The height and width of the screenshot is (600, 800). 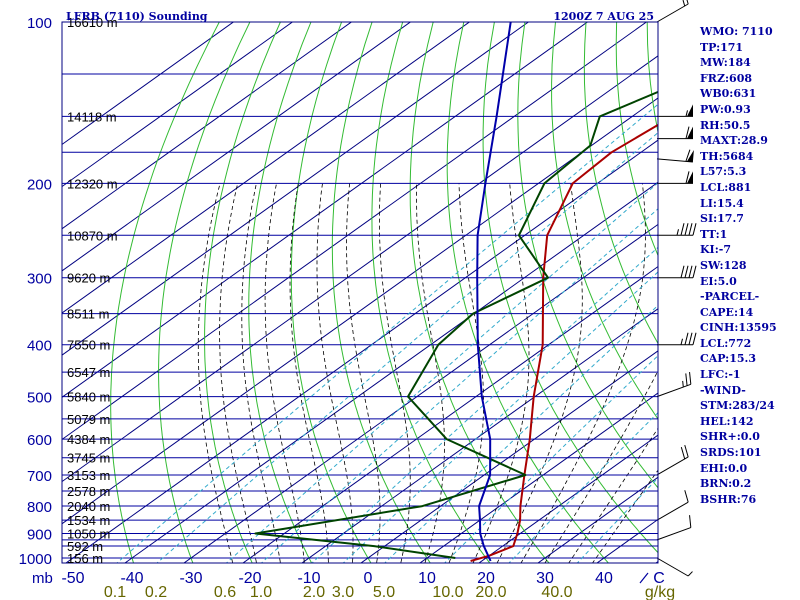 I want to click on mixing-ratio-label: 0.1, so click(x=115, y=592).